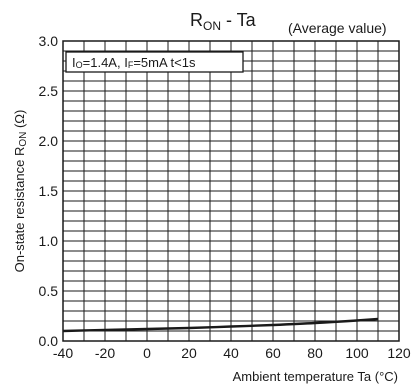 Image resolution: width=416 pixels, height=387 pixels. What do you see at coordinates (189, 353) in the screenshot?
I see `x-tick-label: 20` at bounding box center [189, 353].